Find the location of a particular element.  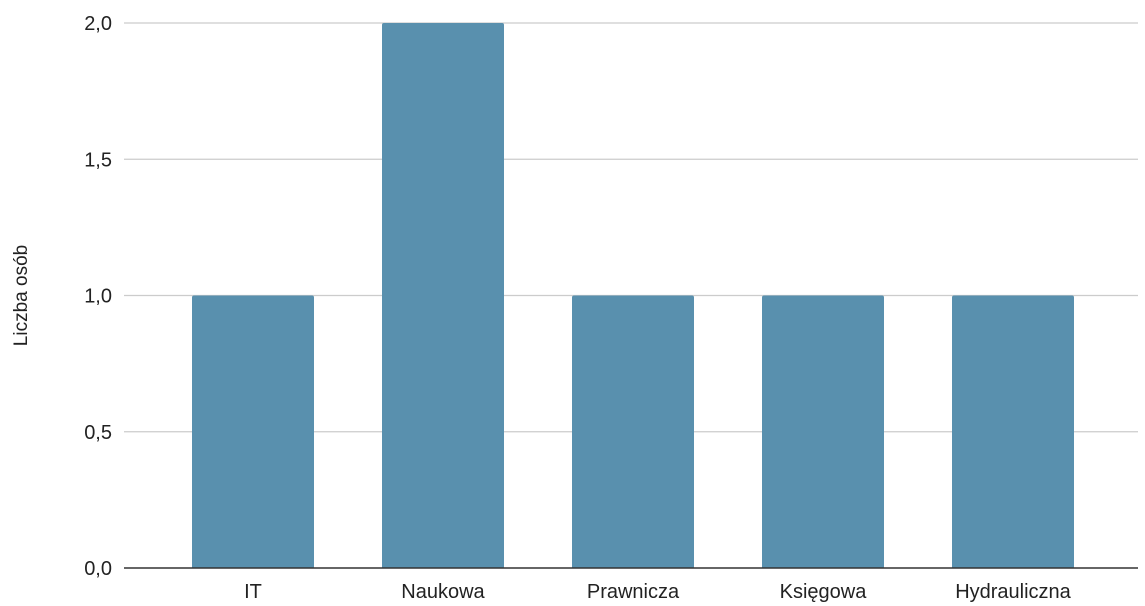

bar-it is located at coordinates (253, 431).